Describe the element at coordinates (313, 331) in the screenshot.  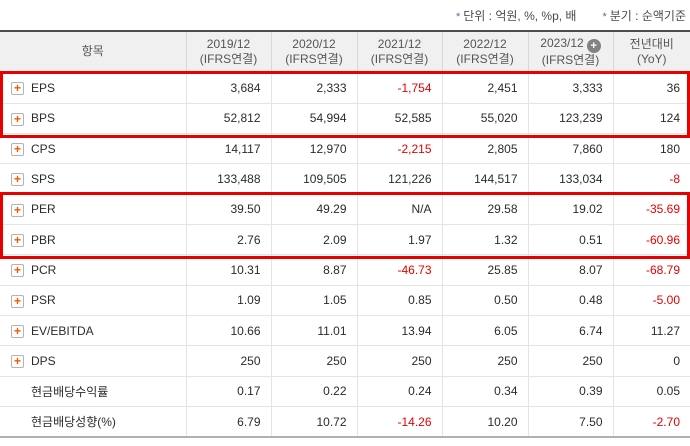
I see `value-cell: 11.01` at that location.